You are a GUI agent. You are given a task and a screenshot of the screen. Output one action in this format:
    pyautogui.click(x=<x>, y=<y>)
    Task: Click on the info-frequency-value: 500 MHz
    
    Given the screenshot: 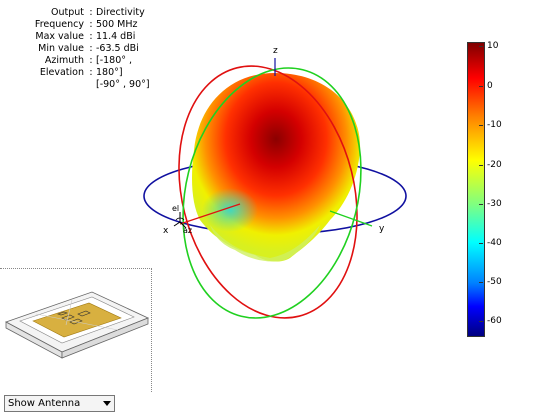 What is the action you would take?
    pyautogui.click(x=117, y=24)
    